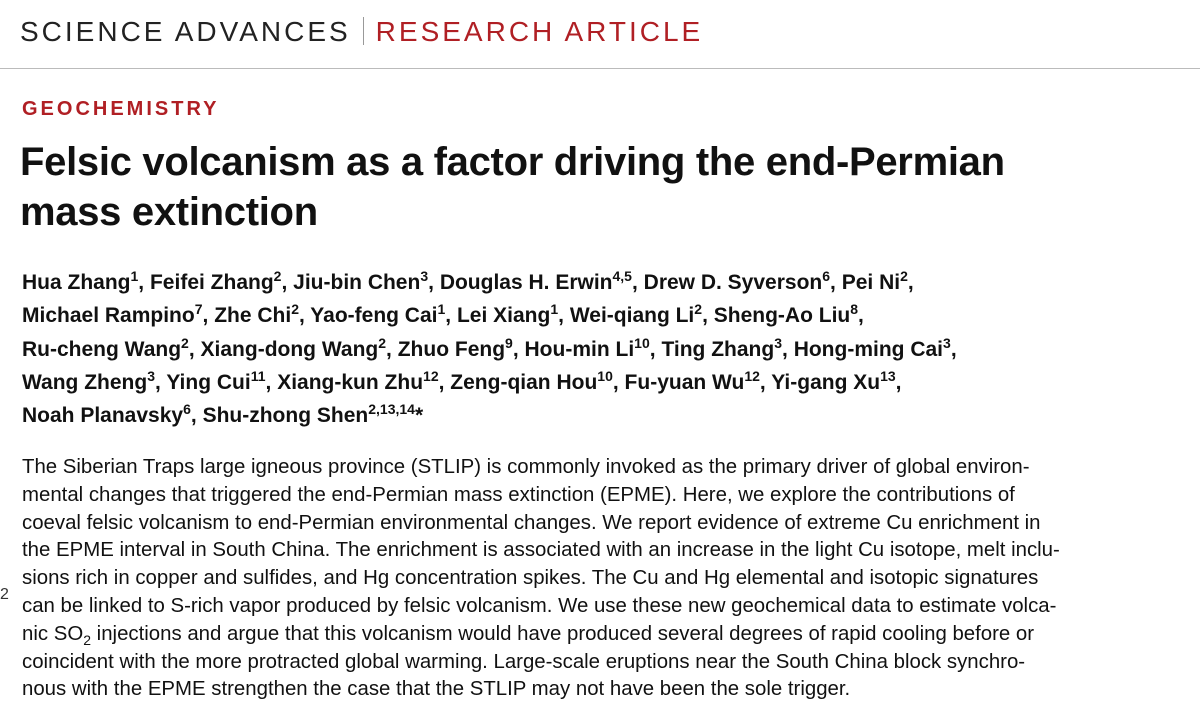 The image size is (1200, 718). What do you see at coordinates (87, 639) in the screenshot?
I see `abstract-text: 2` at bounding box center [87, 639].